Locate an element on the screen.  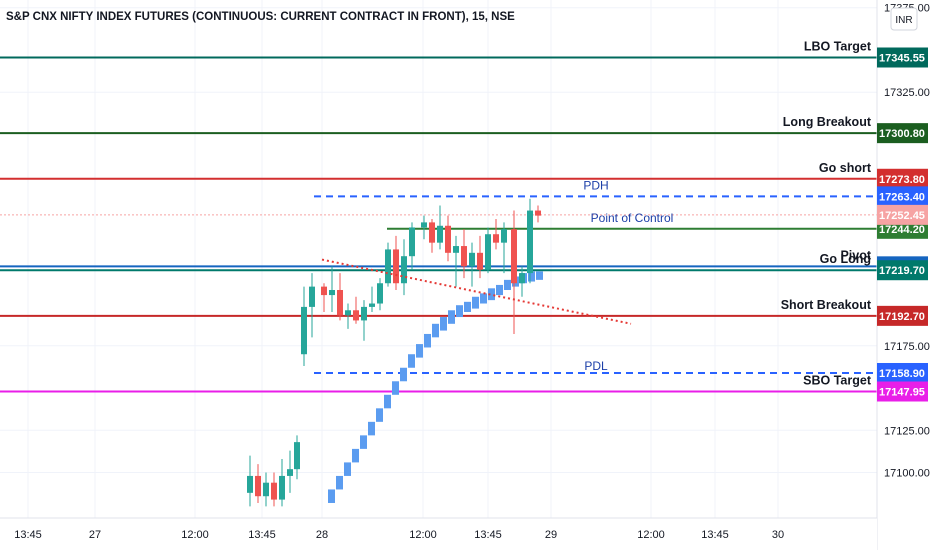
price-tick: 17175.00 is located at coordinates (907, 347).